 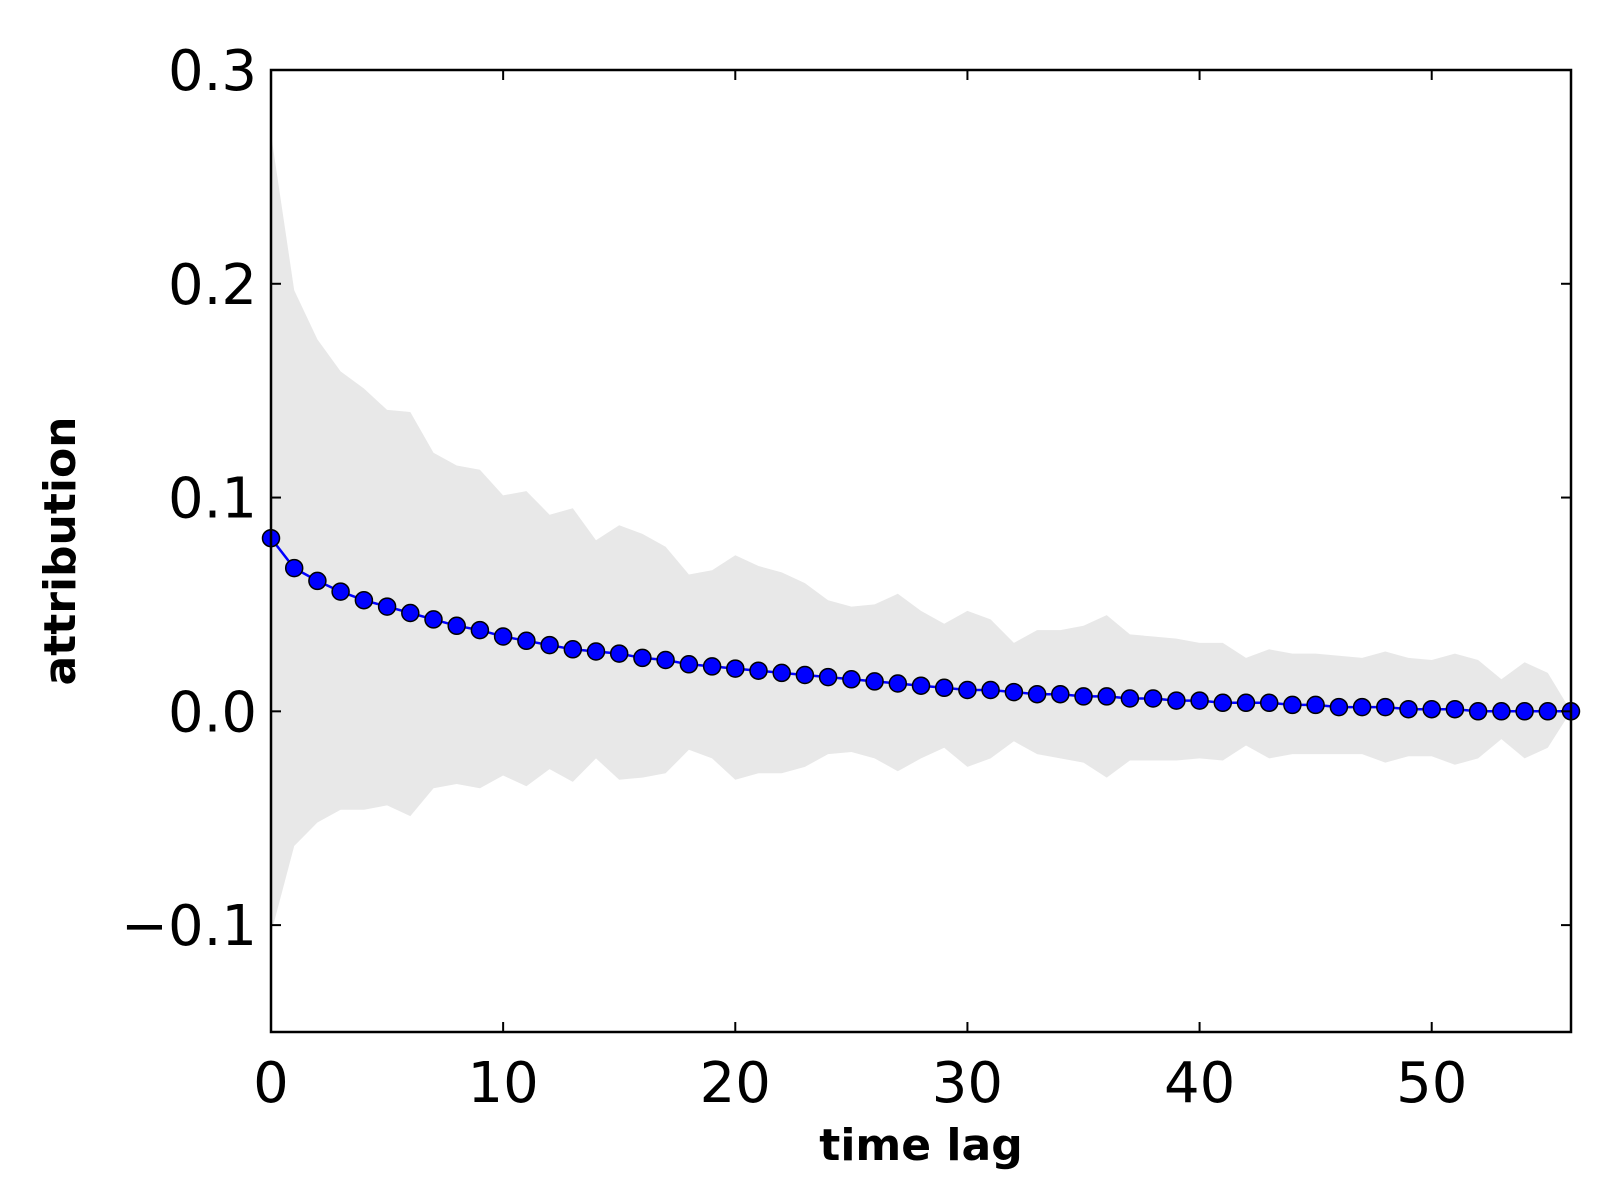 I want to click on y-tick-label: 0.3, so click(x=212, y=71).